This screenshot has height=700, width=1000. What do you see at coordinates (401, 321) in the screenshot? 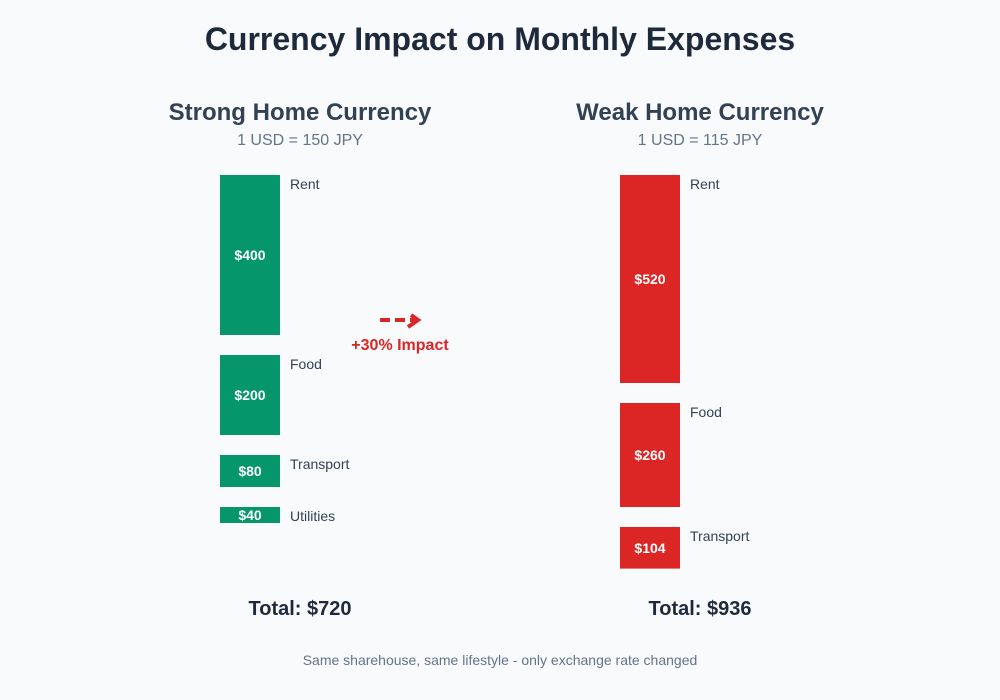
I see `impact-arrow-icon` at bounding box center [401, 321].